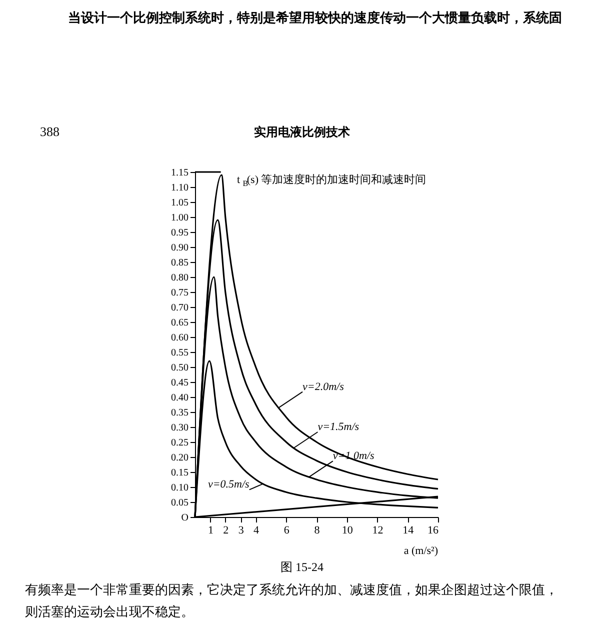 Image resolution: width=605 pixels, height=620 pixels. I want to click on x-tick-label: 2, so click(226, 530).